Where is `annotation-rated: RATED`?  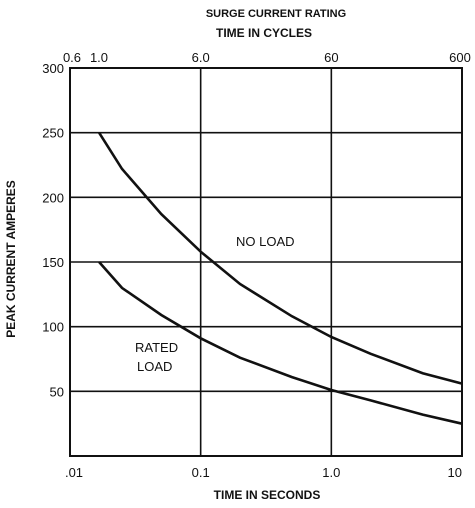
annotation-rated: RATED is located at coordinates (156, 347).